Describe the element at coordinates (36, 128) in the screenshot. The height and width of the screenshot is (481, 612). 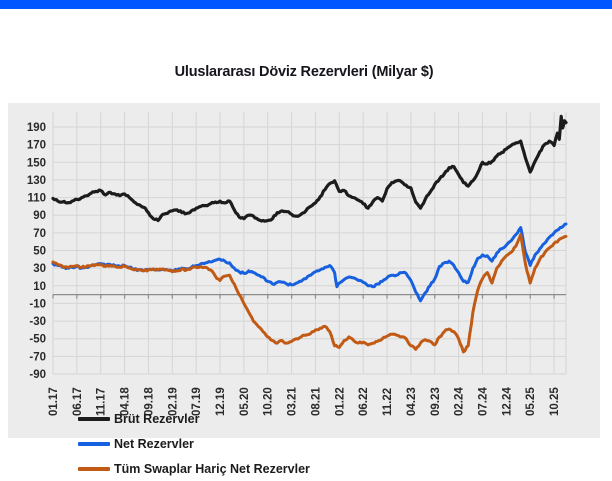
I see `y-tick-label: 190` at that location.